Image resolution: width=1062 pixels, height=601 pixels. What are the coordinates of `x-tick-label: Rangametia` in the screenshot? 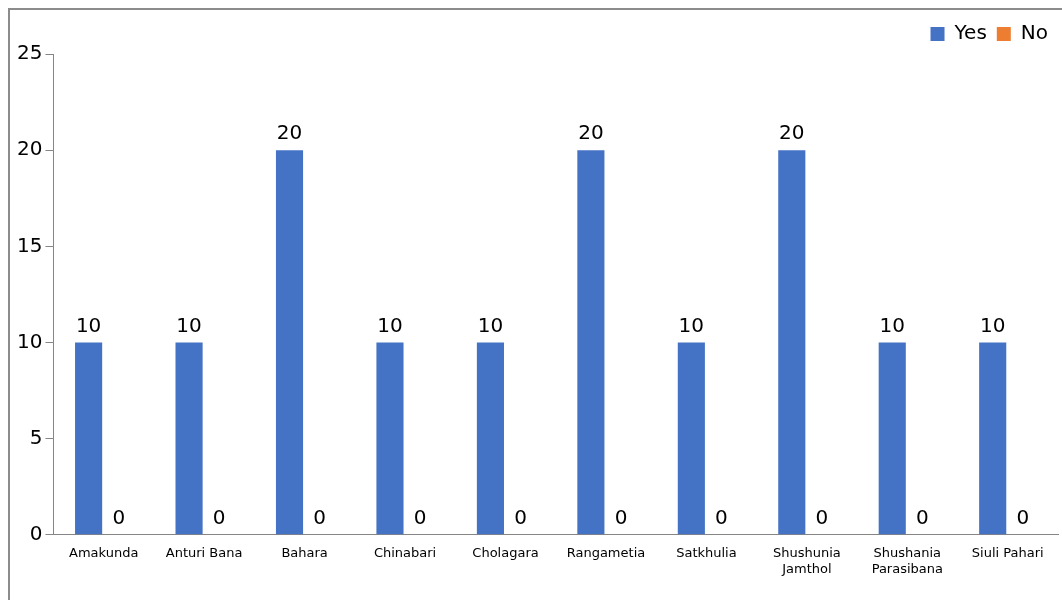 It's located at (606, 552).